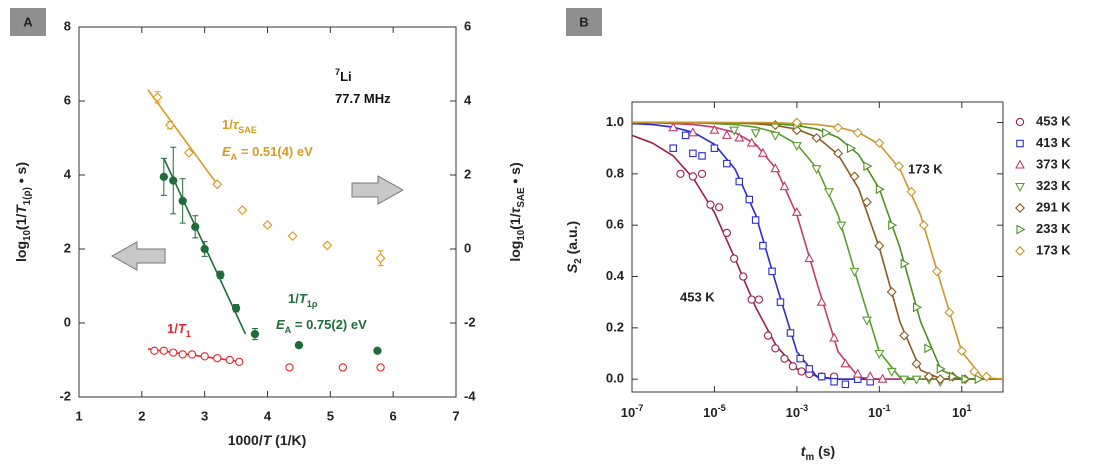 The image size is (1096, 466). What do you see at coordinates (247, 130) in the screenshot?
I see `series-label-part: SAE` at bounding box center [247, 130].